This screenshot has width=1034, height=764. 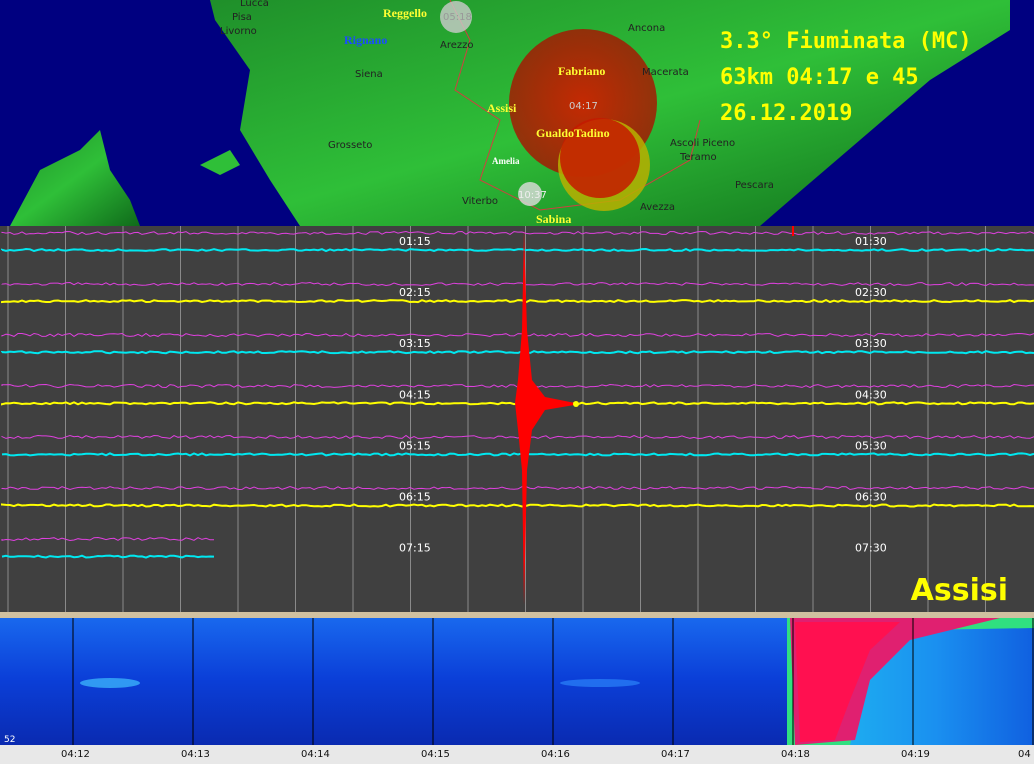 I want to click on time-label: 04:17, so click(x=675, y=754).